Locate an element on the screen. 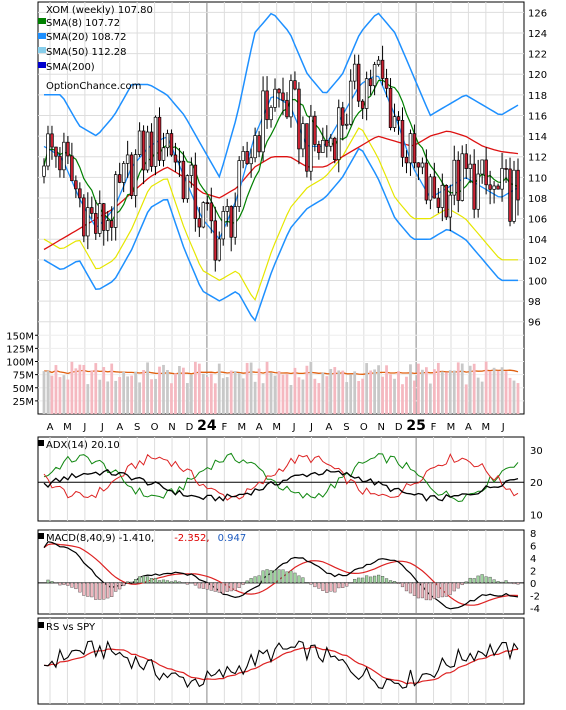 The width and height of the screenshot is (566, 710). adx-tick-label: 20 is located at coordinates (536, 483).